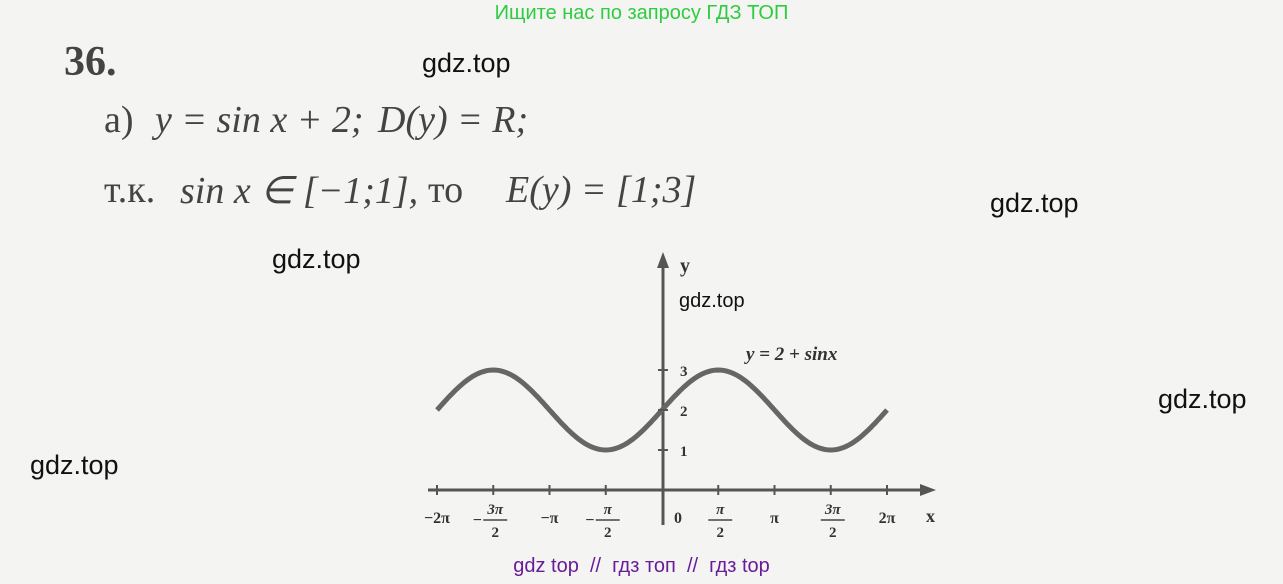 Image resolution: width=1283 pixels, height=584 pixels. I want to click on footer: gdz top // гдз топ // гдз top, so click(641, 566).